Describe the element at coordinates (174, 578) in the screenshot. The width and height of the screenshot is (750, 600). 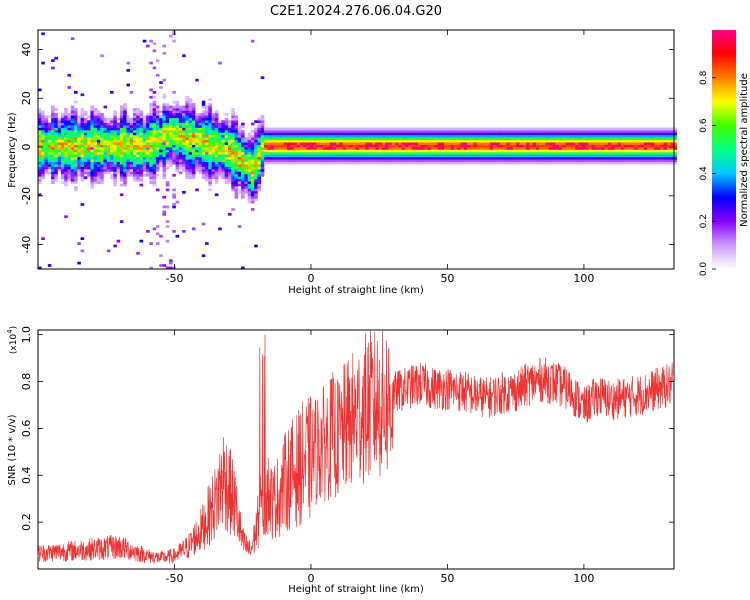
I see `x-tick-label: -50` at that location.